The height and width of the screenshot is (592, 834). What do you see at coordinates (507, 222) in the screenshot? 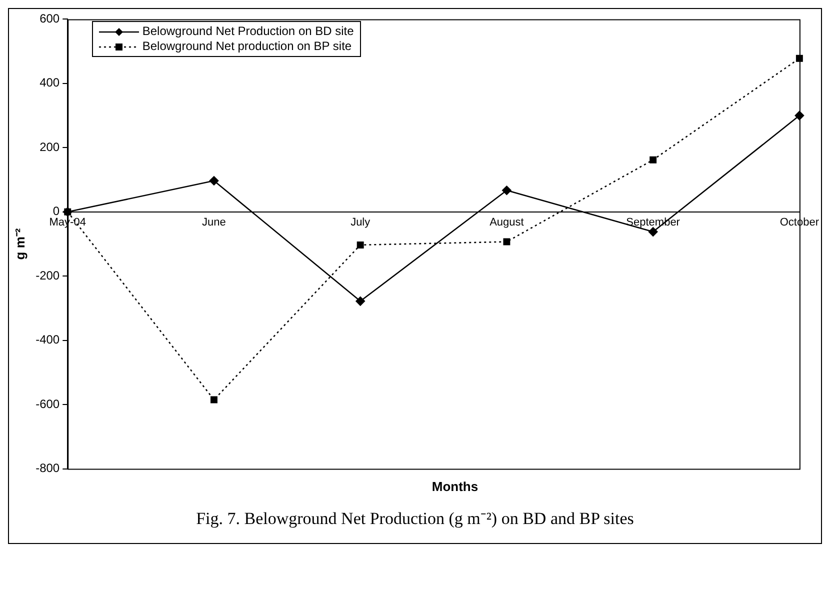
I see `x-tick-label: August` at bounding box center [507, 222].